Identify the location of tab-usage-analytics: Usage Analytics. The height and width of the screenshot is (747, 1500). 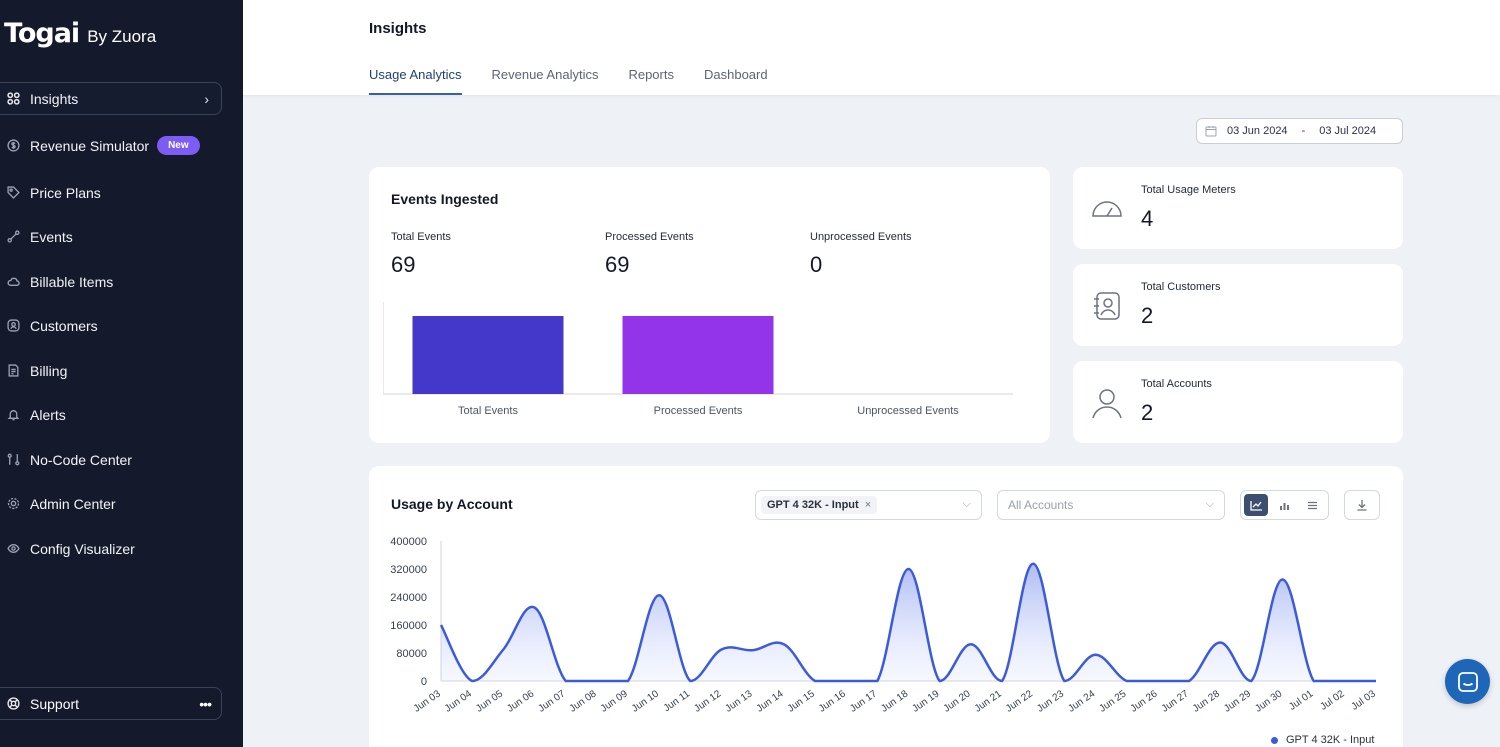
(415, 81).